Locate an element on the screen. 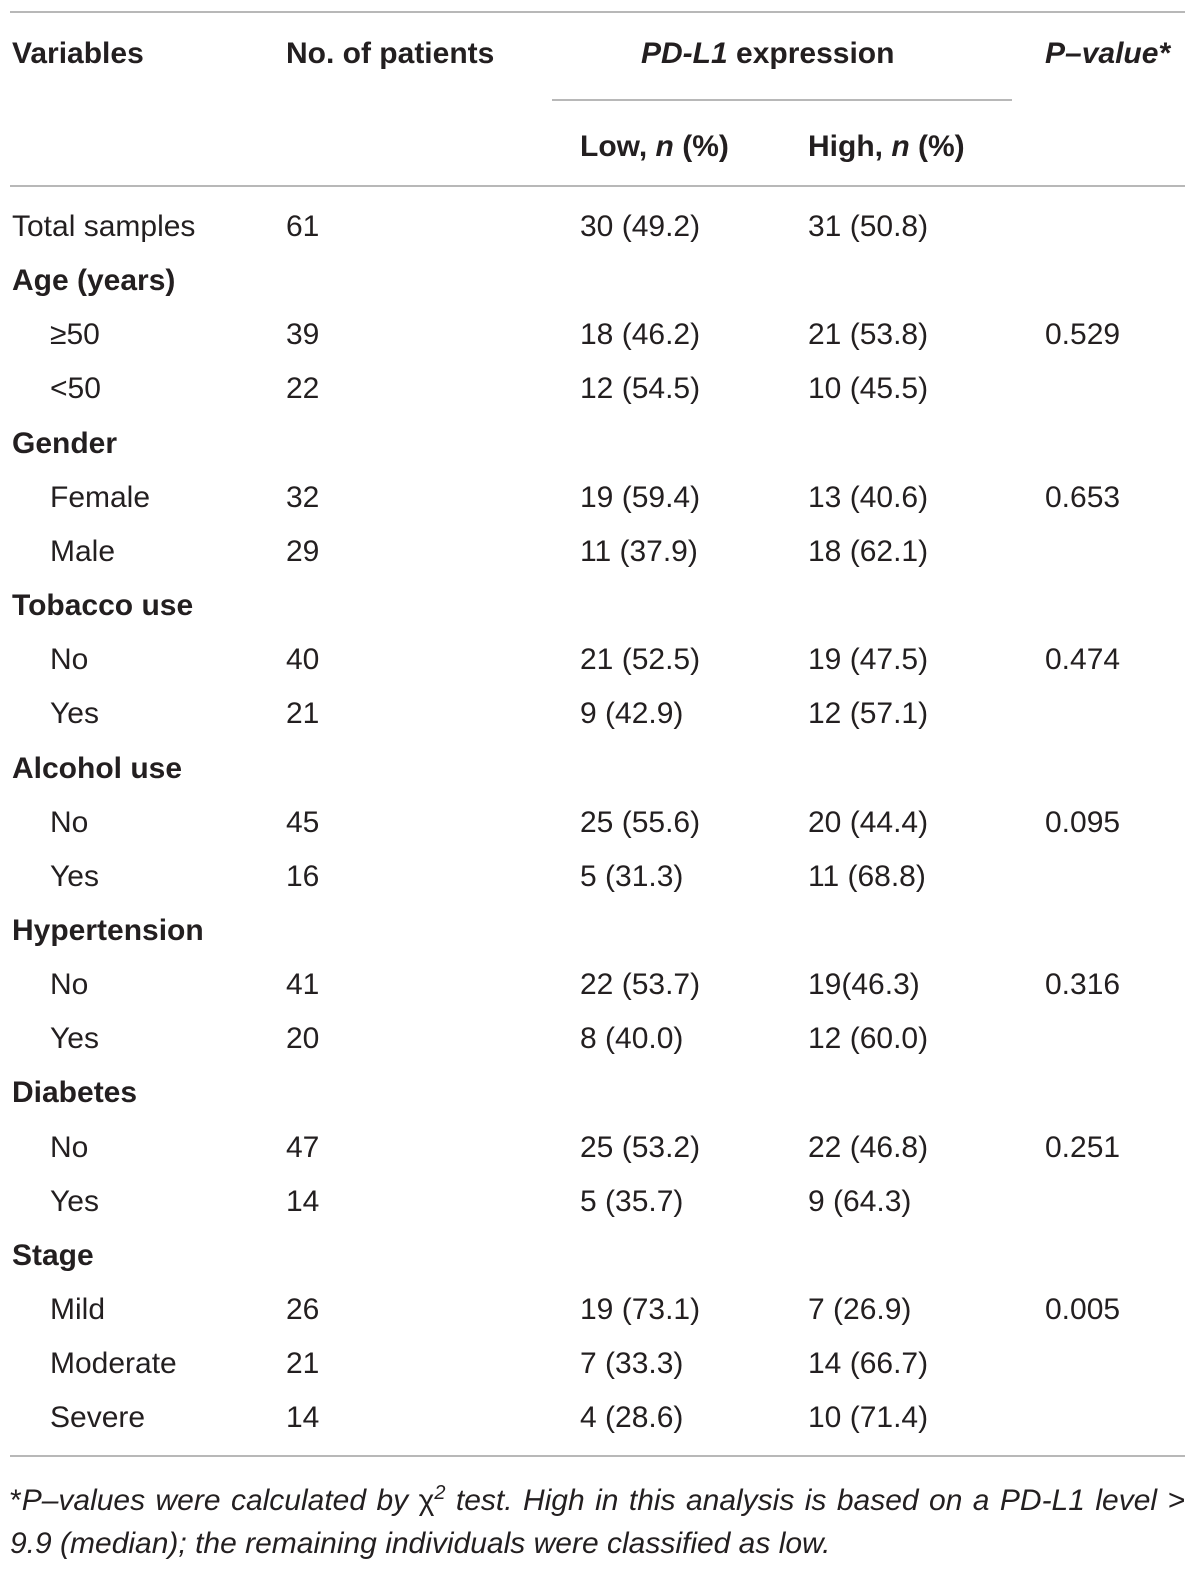  header-variables: Variables is located at coordinates (78, 53).